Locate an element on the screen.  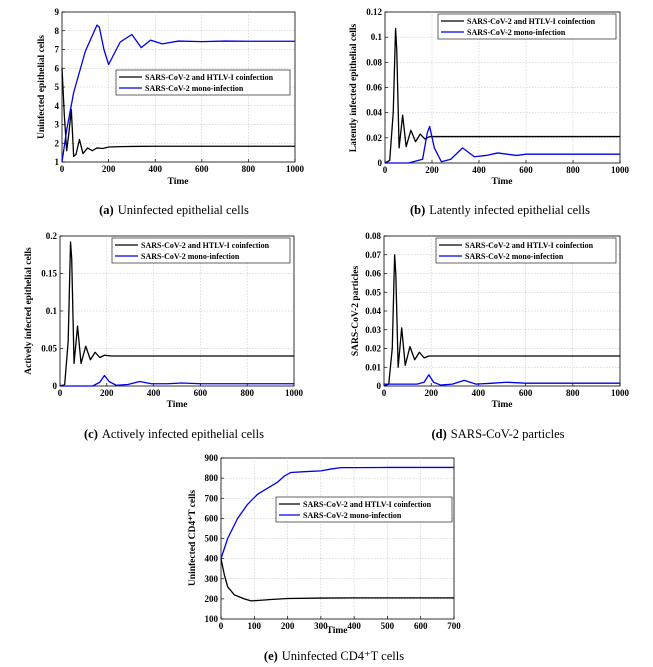
y-tick-label-a: 7 is located at coordinates (57, 50).